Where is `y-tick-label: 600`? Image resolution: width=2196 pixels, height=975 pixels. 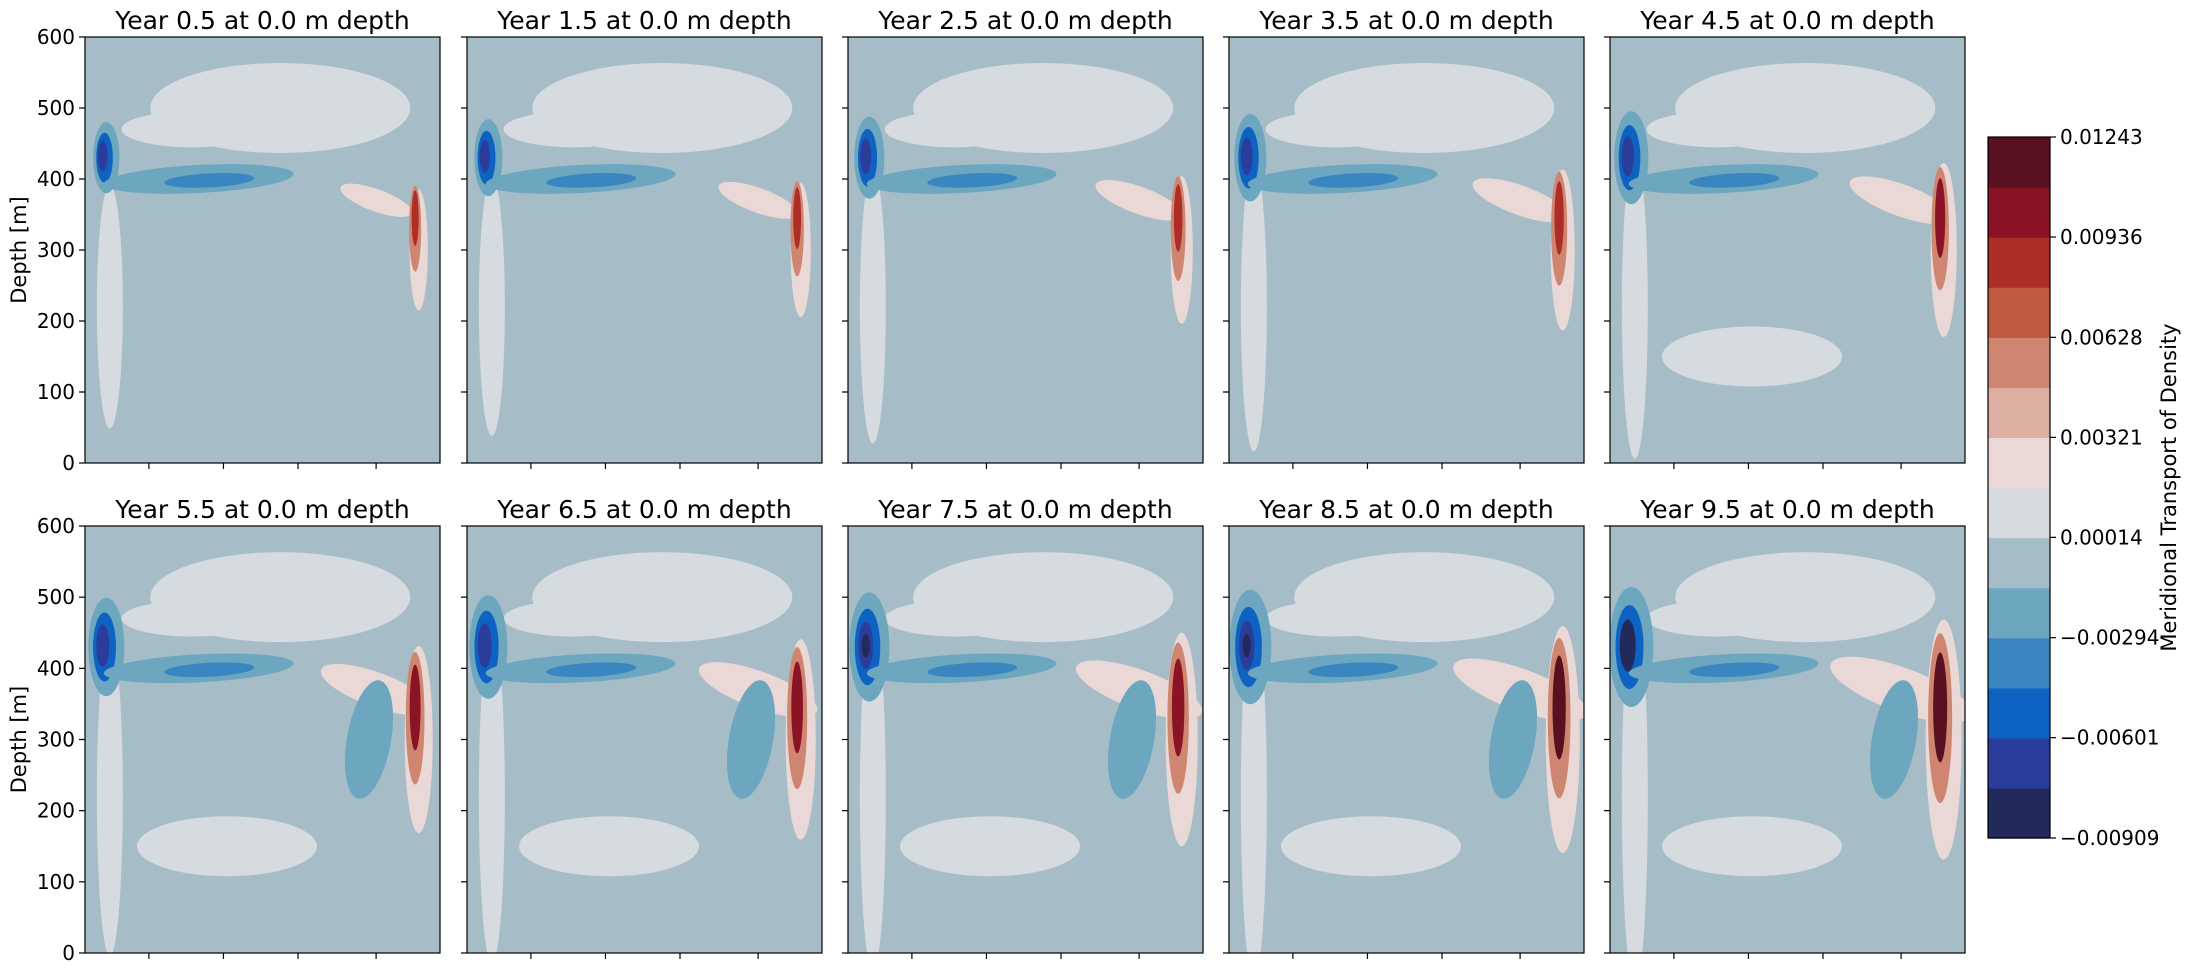 y-tick-label: 600 is located at coordinates (56, 526).